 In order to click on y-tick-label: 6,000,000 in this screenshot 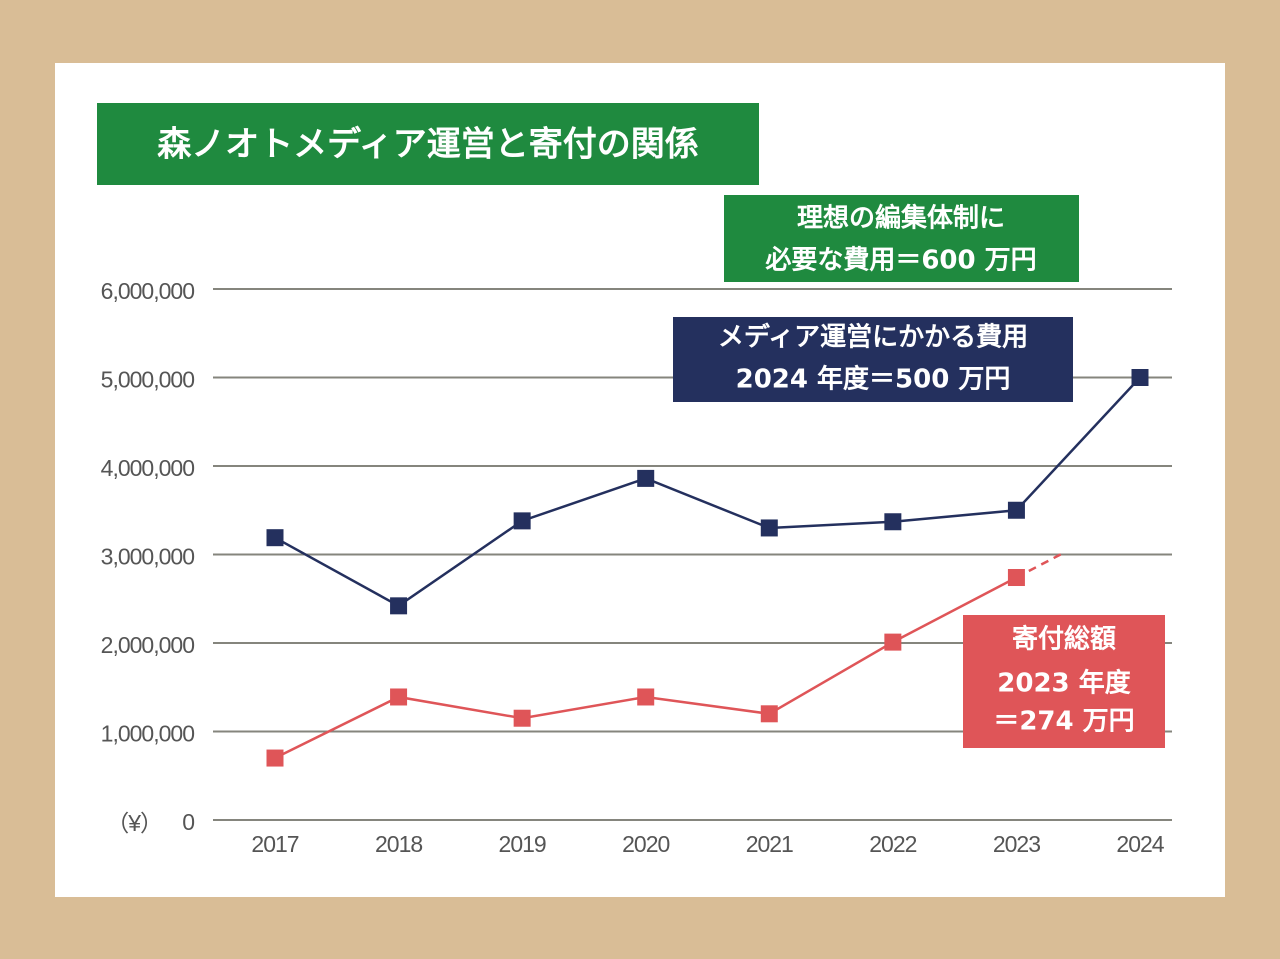, I will do `click(148, 291)`.